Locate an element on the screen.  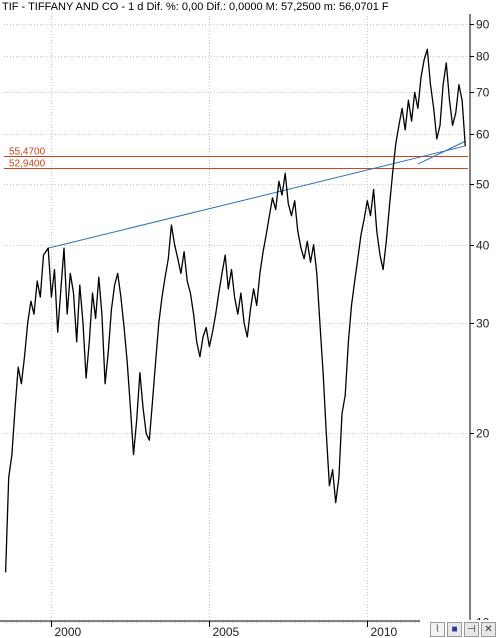
chart-settings-icon: ⌇ is located at coordinates (437, 629).